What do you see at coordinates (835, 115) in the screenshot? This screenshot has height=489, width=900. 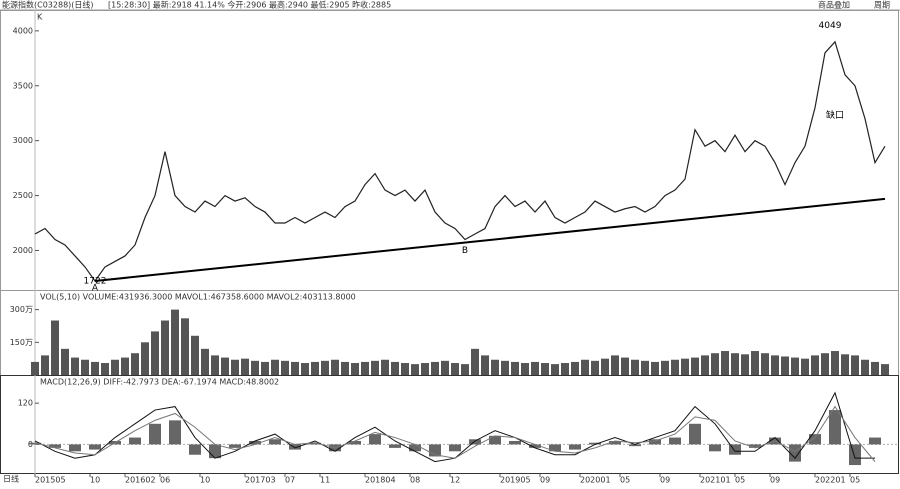 I see `annotation: 缺口` at bounding box center [835, 115].